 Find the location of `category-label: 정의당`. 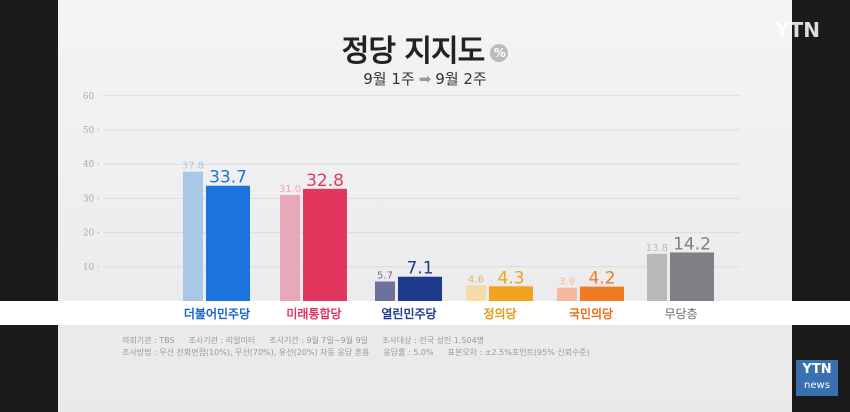

category-label: 정의당 is located at coordinates (499, 313).